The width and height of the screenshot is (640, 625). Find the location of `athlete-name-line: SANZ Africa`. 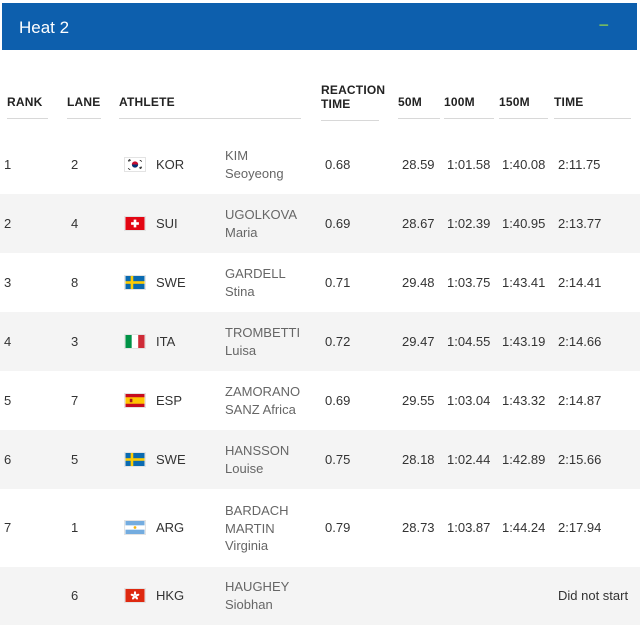

athlete-name-line: SANZ Africa is located at coordinates (260, 409).